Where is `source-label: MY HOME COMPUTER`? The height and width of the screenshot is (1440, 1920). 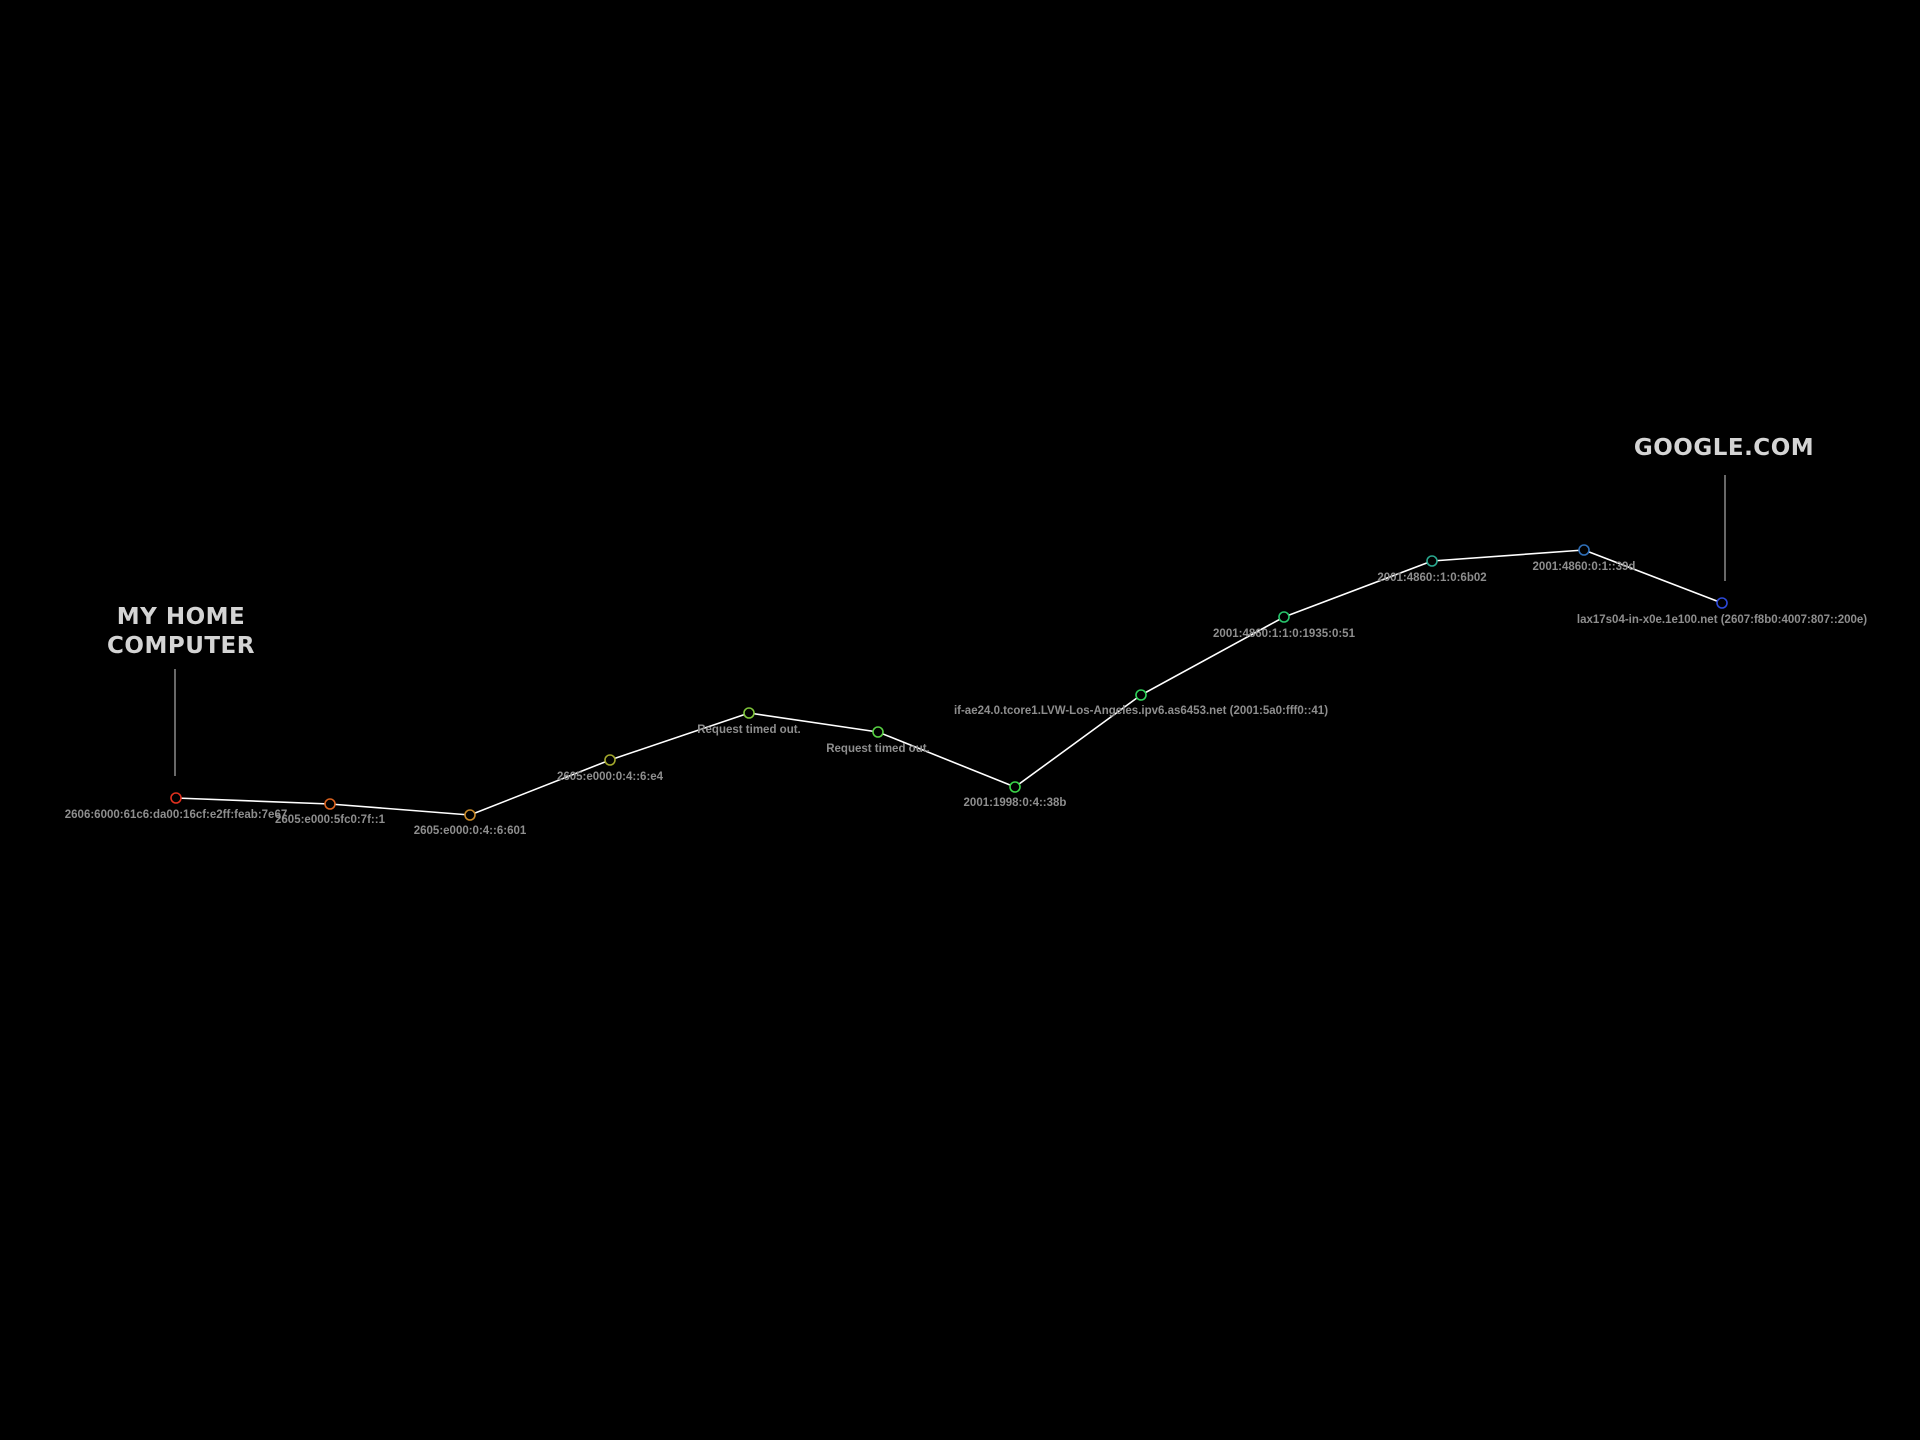 source-label: MY HOME COMPUTER is located at coordinates (181, 631).